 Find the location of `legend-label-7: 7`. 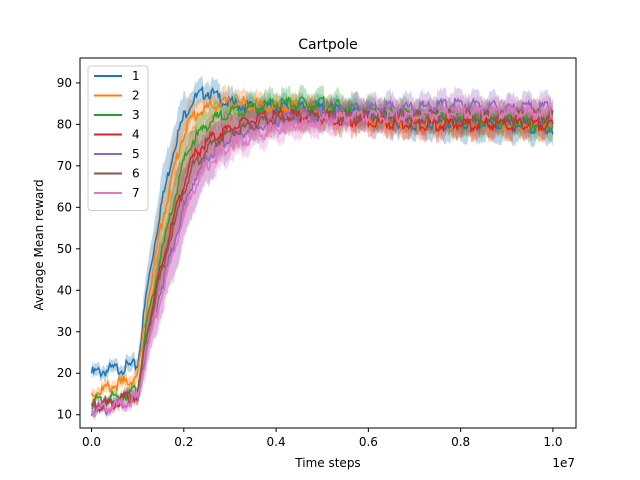

legend-label-7: 7 is located at coordinates (136, 193).